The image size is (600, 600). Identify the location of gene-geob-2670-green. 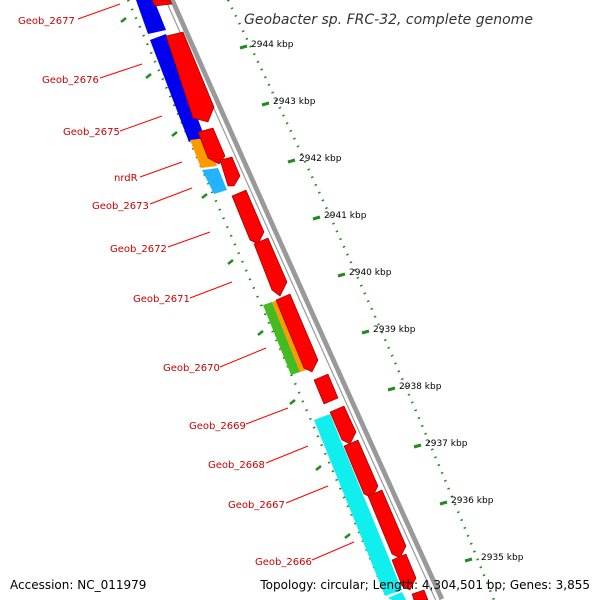
(281, 338).